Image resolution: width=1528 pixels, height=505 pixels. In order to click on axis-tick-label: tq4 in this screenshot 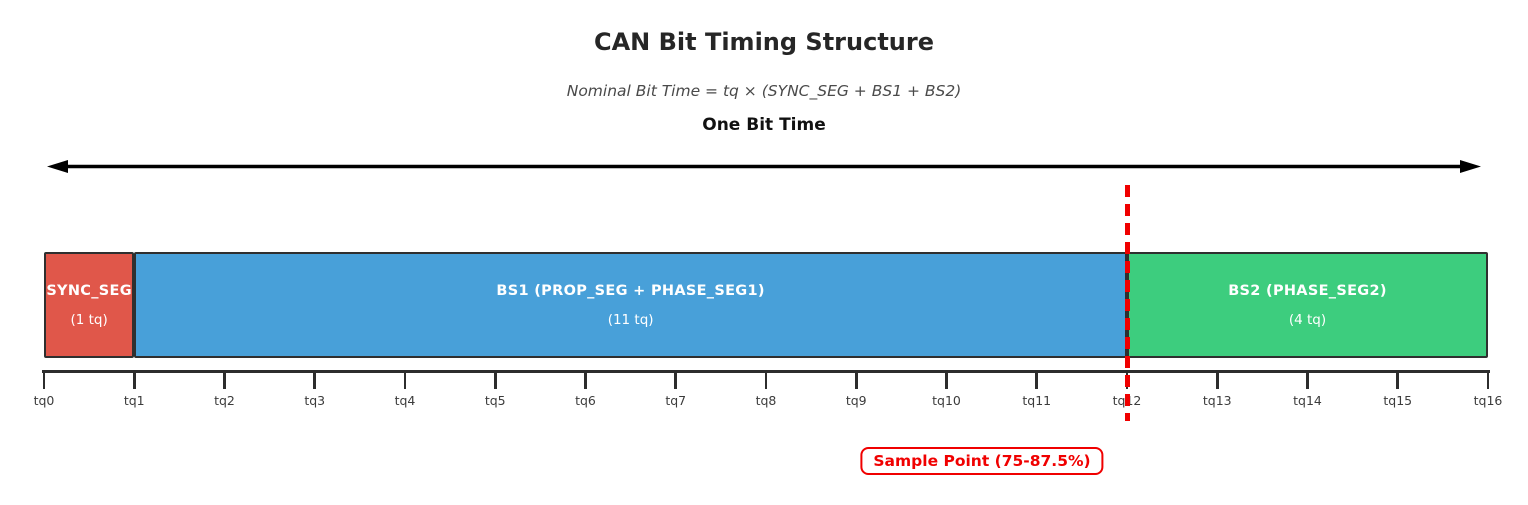, I will do `click(405, 400)`.